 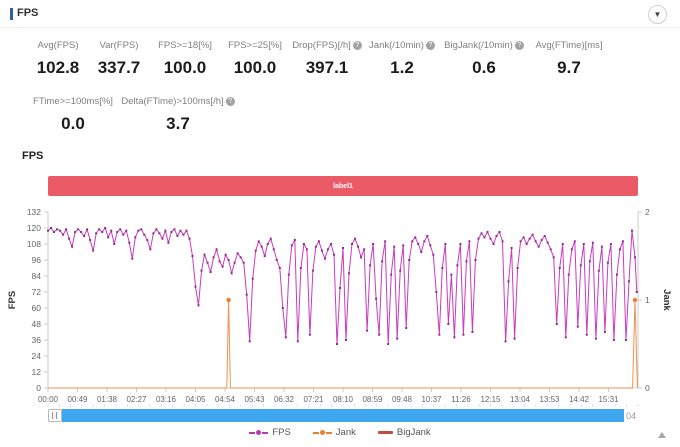 What do you see at coordinates (58, 67) in the screenshot?
I see `stat-value: 102.8` at bounding box center [58, 67].